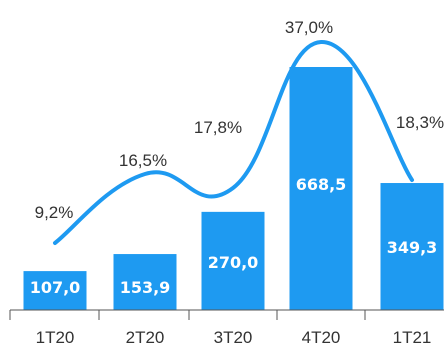  I want to click on x-tick-label-1T21: 1T21, so click(412, 337).